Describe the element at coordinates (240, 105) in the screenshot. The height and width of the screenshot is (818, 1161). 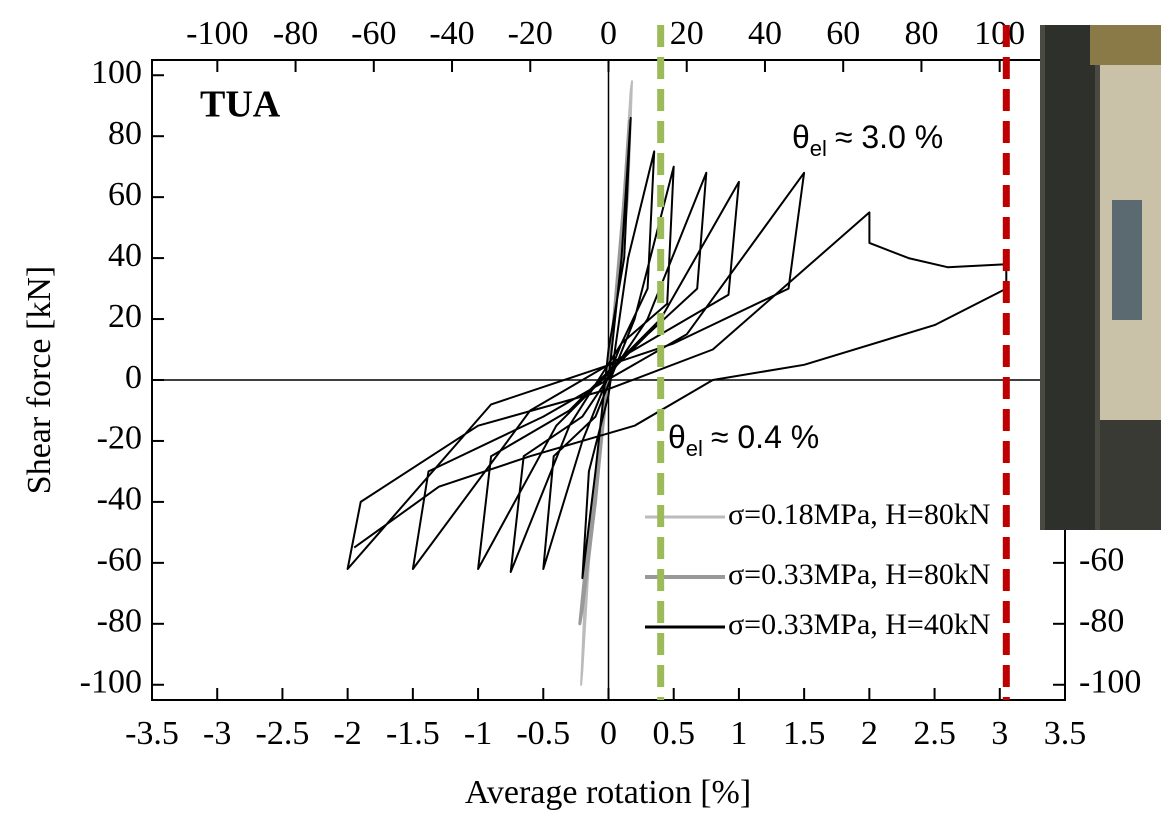
I see `panel-label: TUA` at that location.